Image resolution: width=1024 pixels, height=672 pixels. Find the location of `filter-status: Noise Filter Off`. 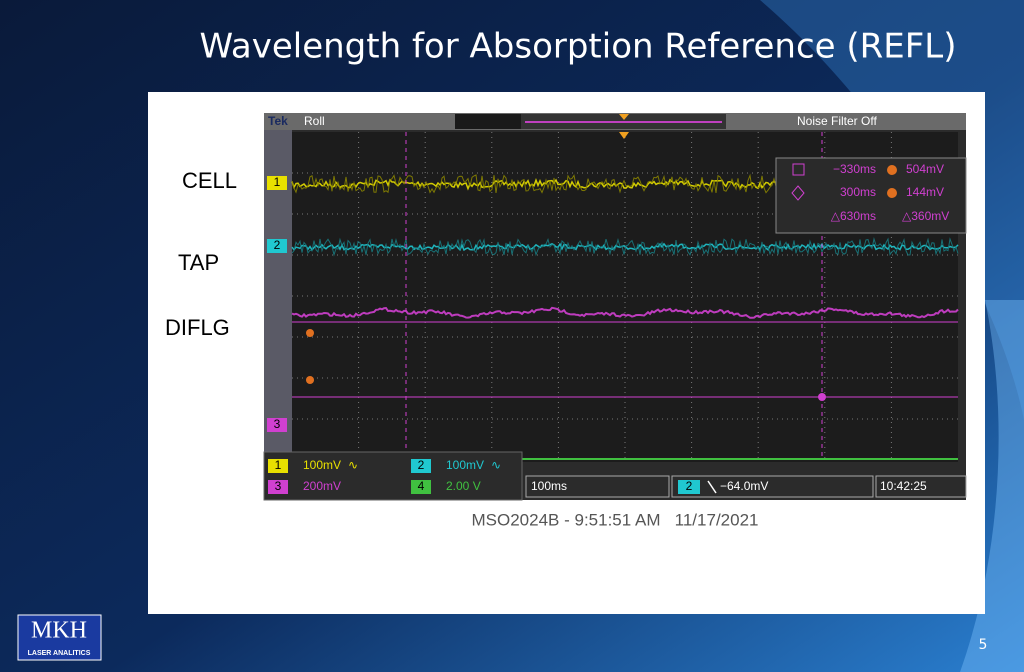

filter-status: Noise Filter Off is located at coordinates (837, 121).